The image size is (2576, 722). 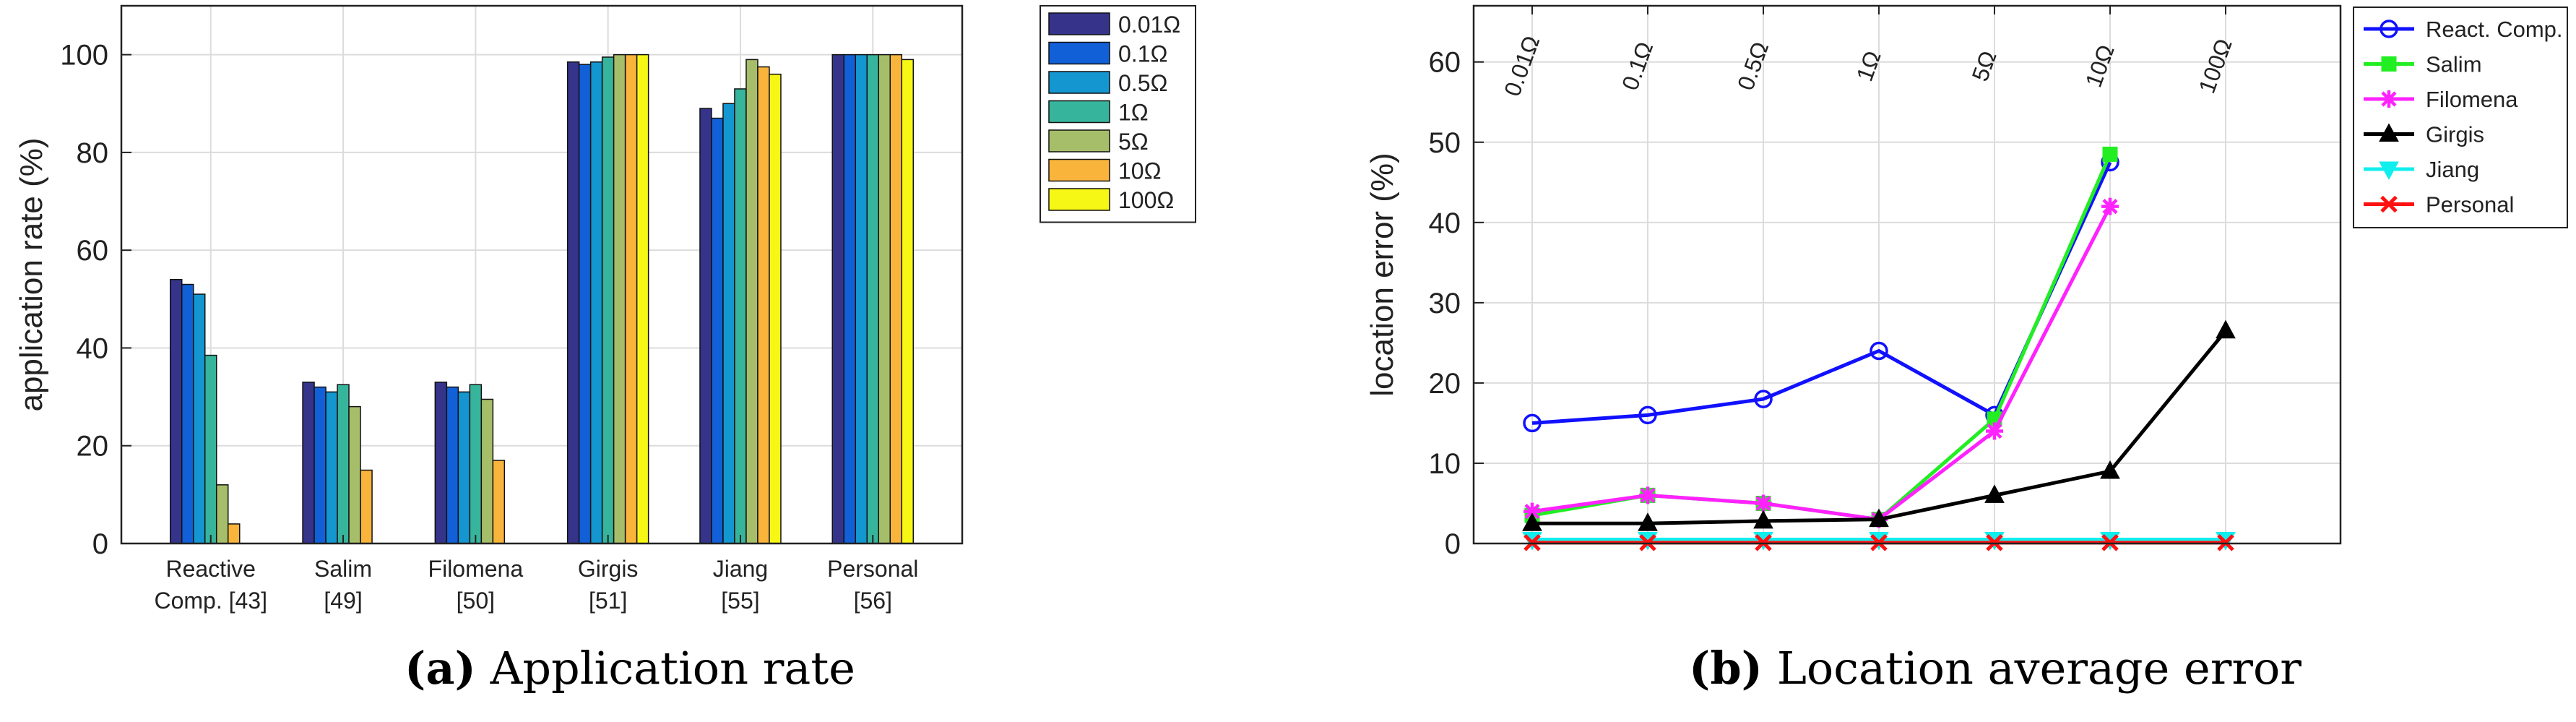 What do you see at coordinates (608, 569) in the screenshot?
I see `x-tick-label: Girgis` at bounding box center [608, 569].